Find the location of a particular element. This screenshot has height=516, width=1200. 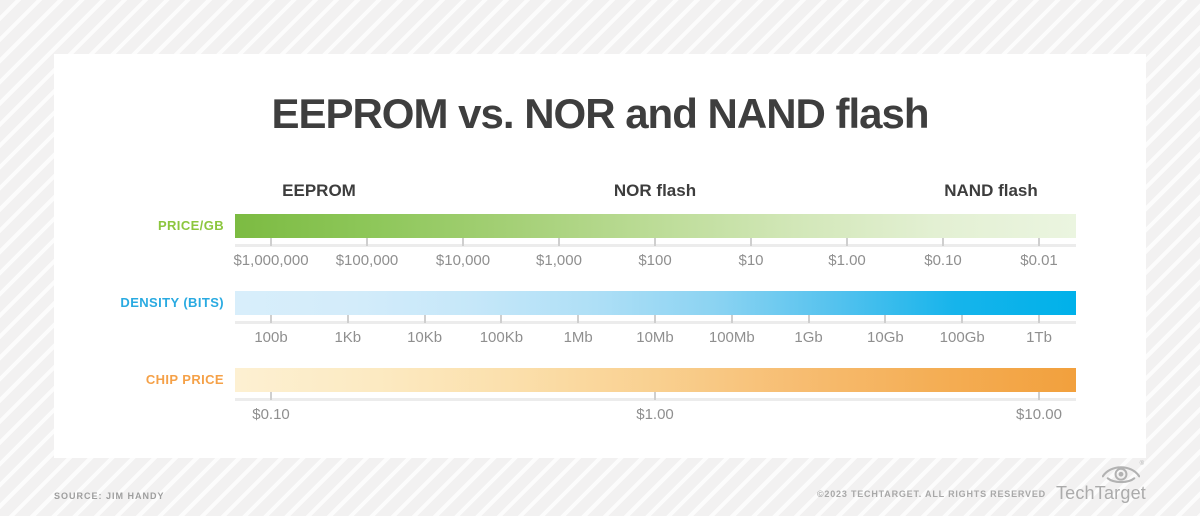

registered-mark: ® is located at coordinates (1141, 464).